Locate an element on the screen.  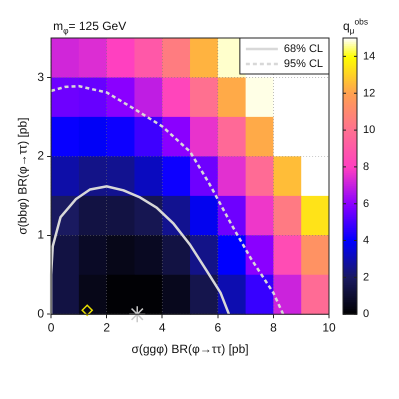
color-bar-label: 12 is located at coordinates (369, 93).